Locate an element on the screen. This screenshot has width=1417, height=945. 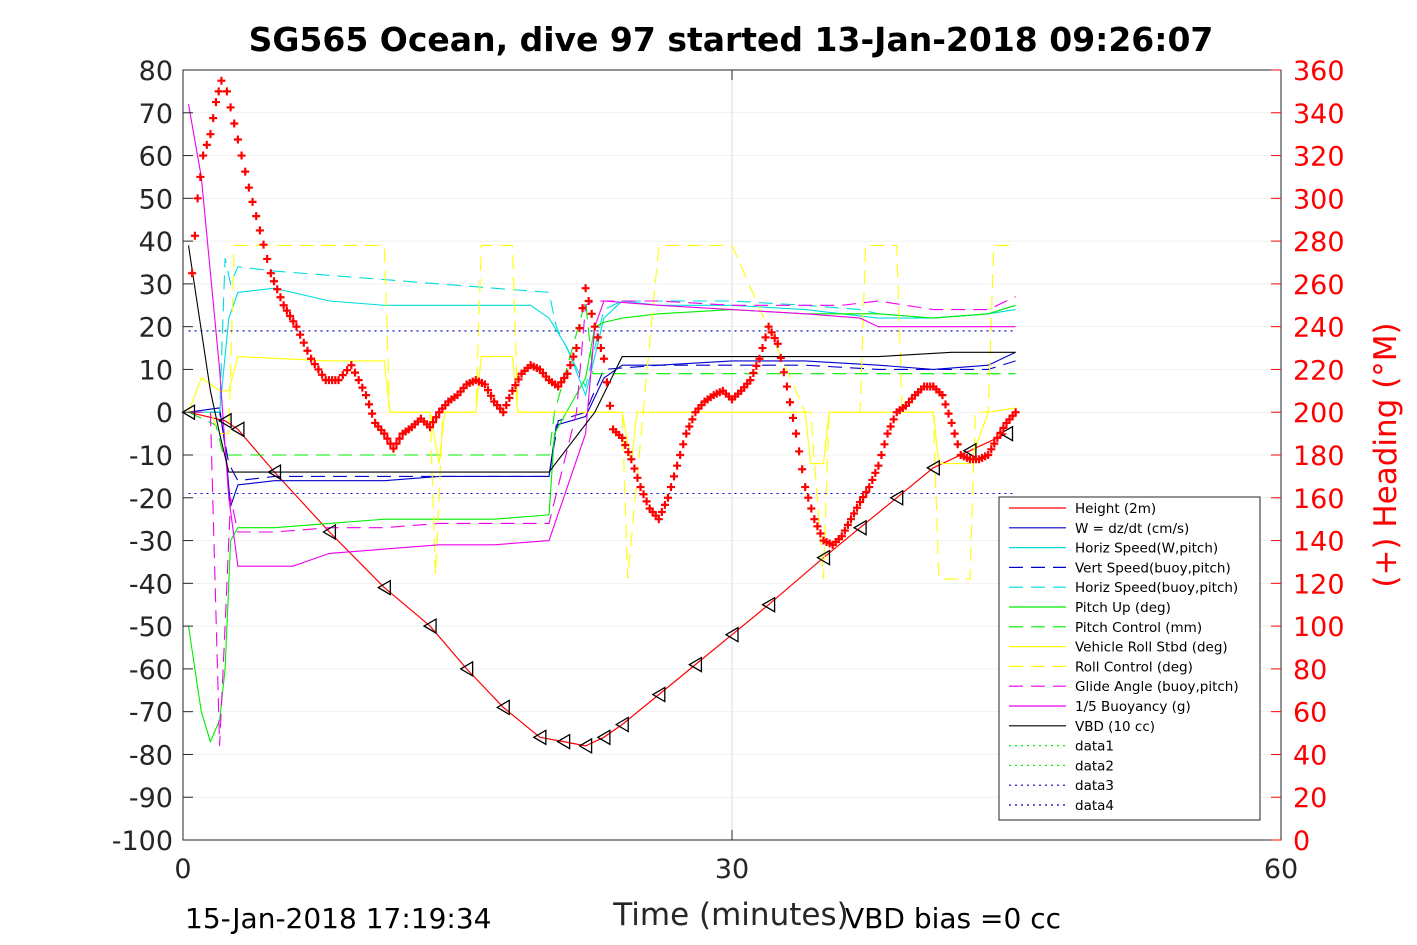
x-tick-label: 60 is located at coordinates (1281, 869).